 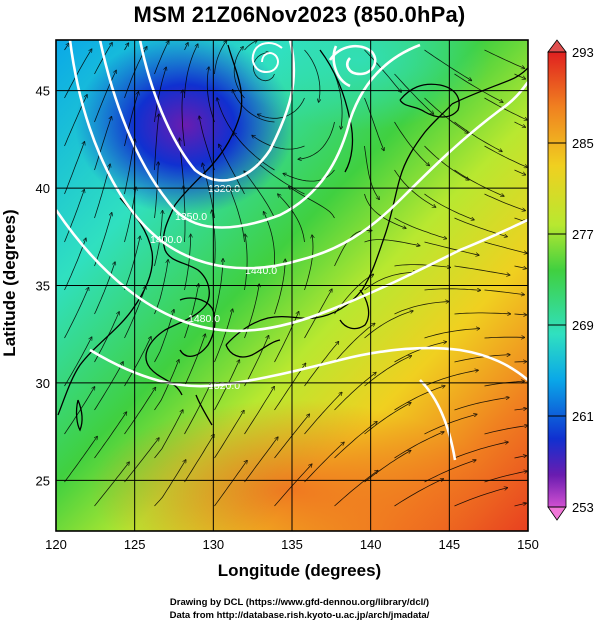 I want to click on colorbar-label: 253, so click(x=583, y=507).